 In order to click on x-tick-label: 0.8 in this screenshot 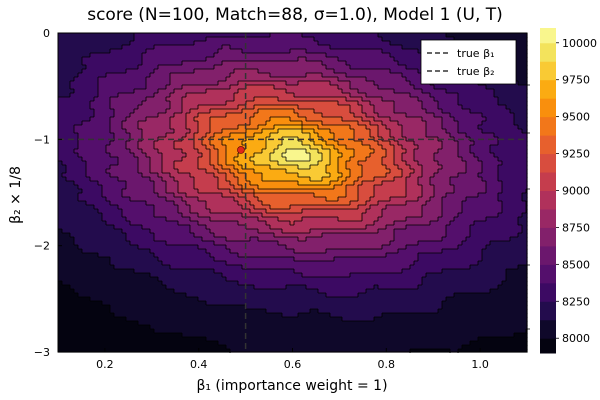, I will do `click(387, 364)`.